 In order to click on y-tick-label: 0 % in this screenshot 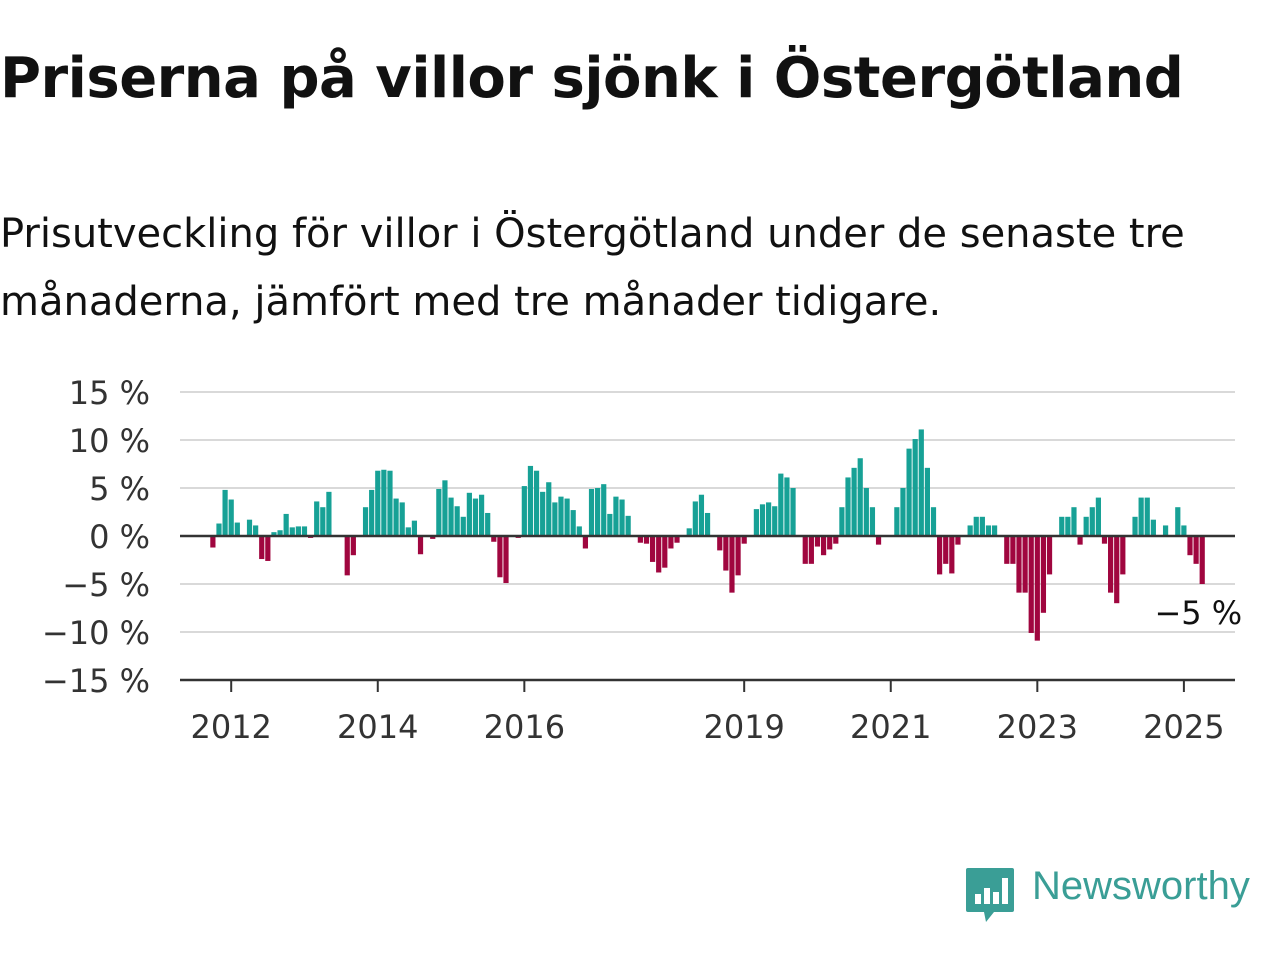, I will do `click(119, 537)`.